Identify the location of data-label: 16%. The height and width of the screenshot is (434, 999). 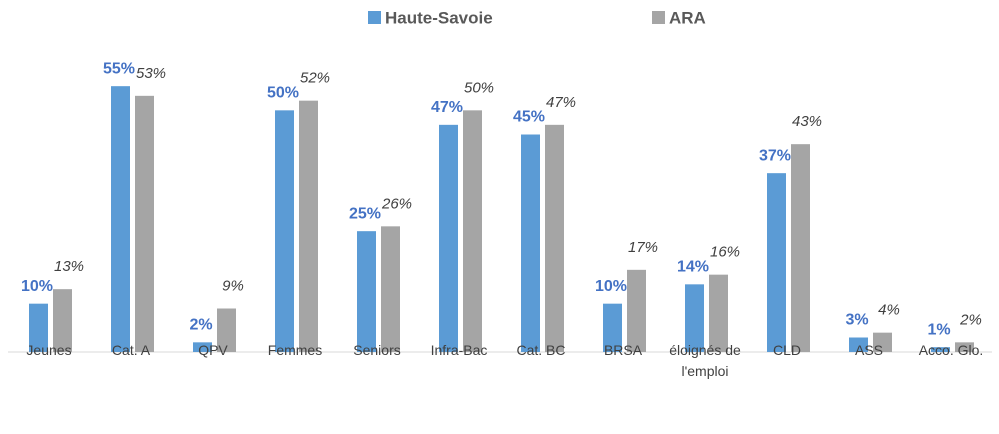
(725, 252).